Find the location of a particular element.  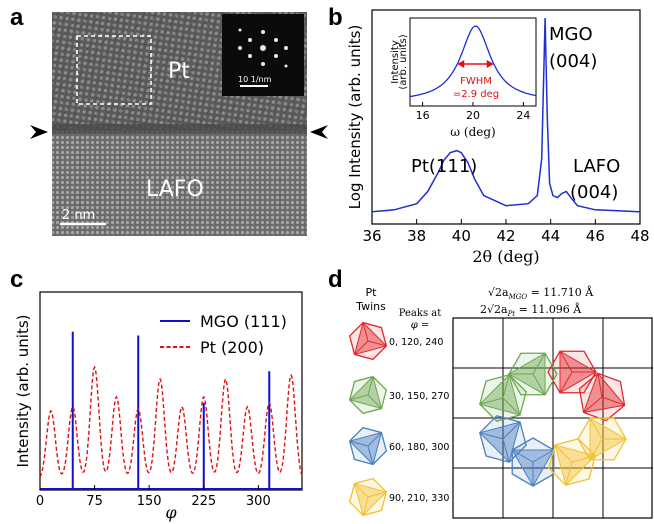

b-inset-x-ticks: 16 20 24 is located at coordinates (473, 112).